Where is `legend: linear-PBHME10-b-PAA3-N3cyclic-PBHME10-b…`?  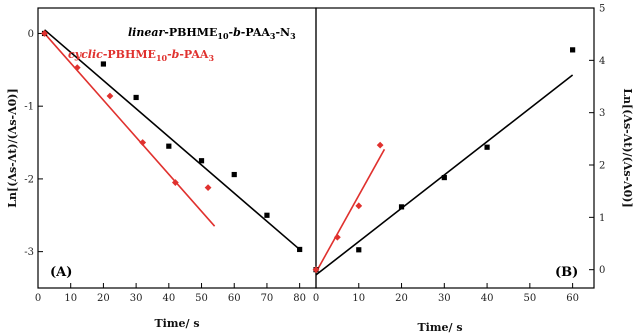
legend: linear-PBHME10-b-PAA3-N3cyclic-PBHME10-b… is located at coordinates (182, 44).